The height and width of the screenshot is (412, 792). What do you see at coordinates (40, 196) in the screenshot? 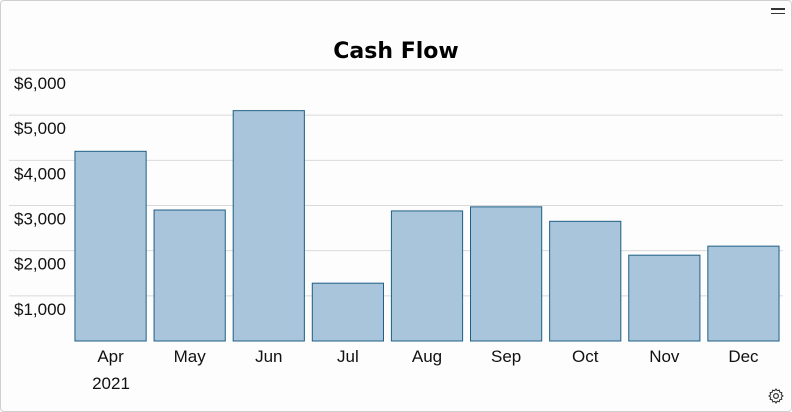
I see `y-axis-ticks: $1,000 $2,000 $3,000 $4,000 $5,000 $6,000` at bounding box center [40, 196].